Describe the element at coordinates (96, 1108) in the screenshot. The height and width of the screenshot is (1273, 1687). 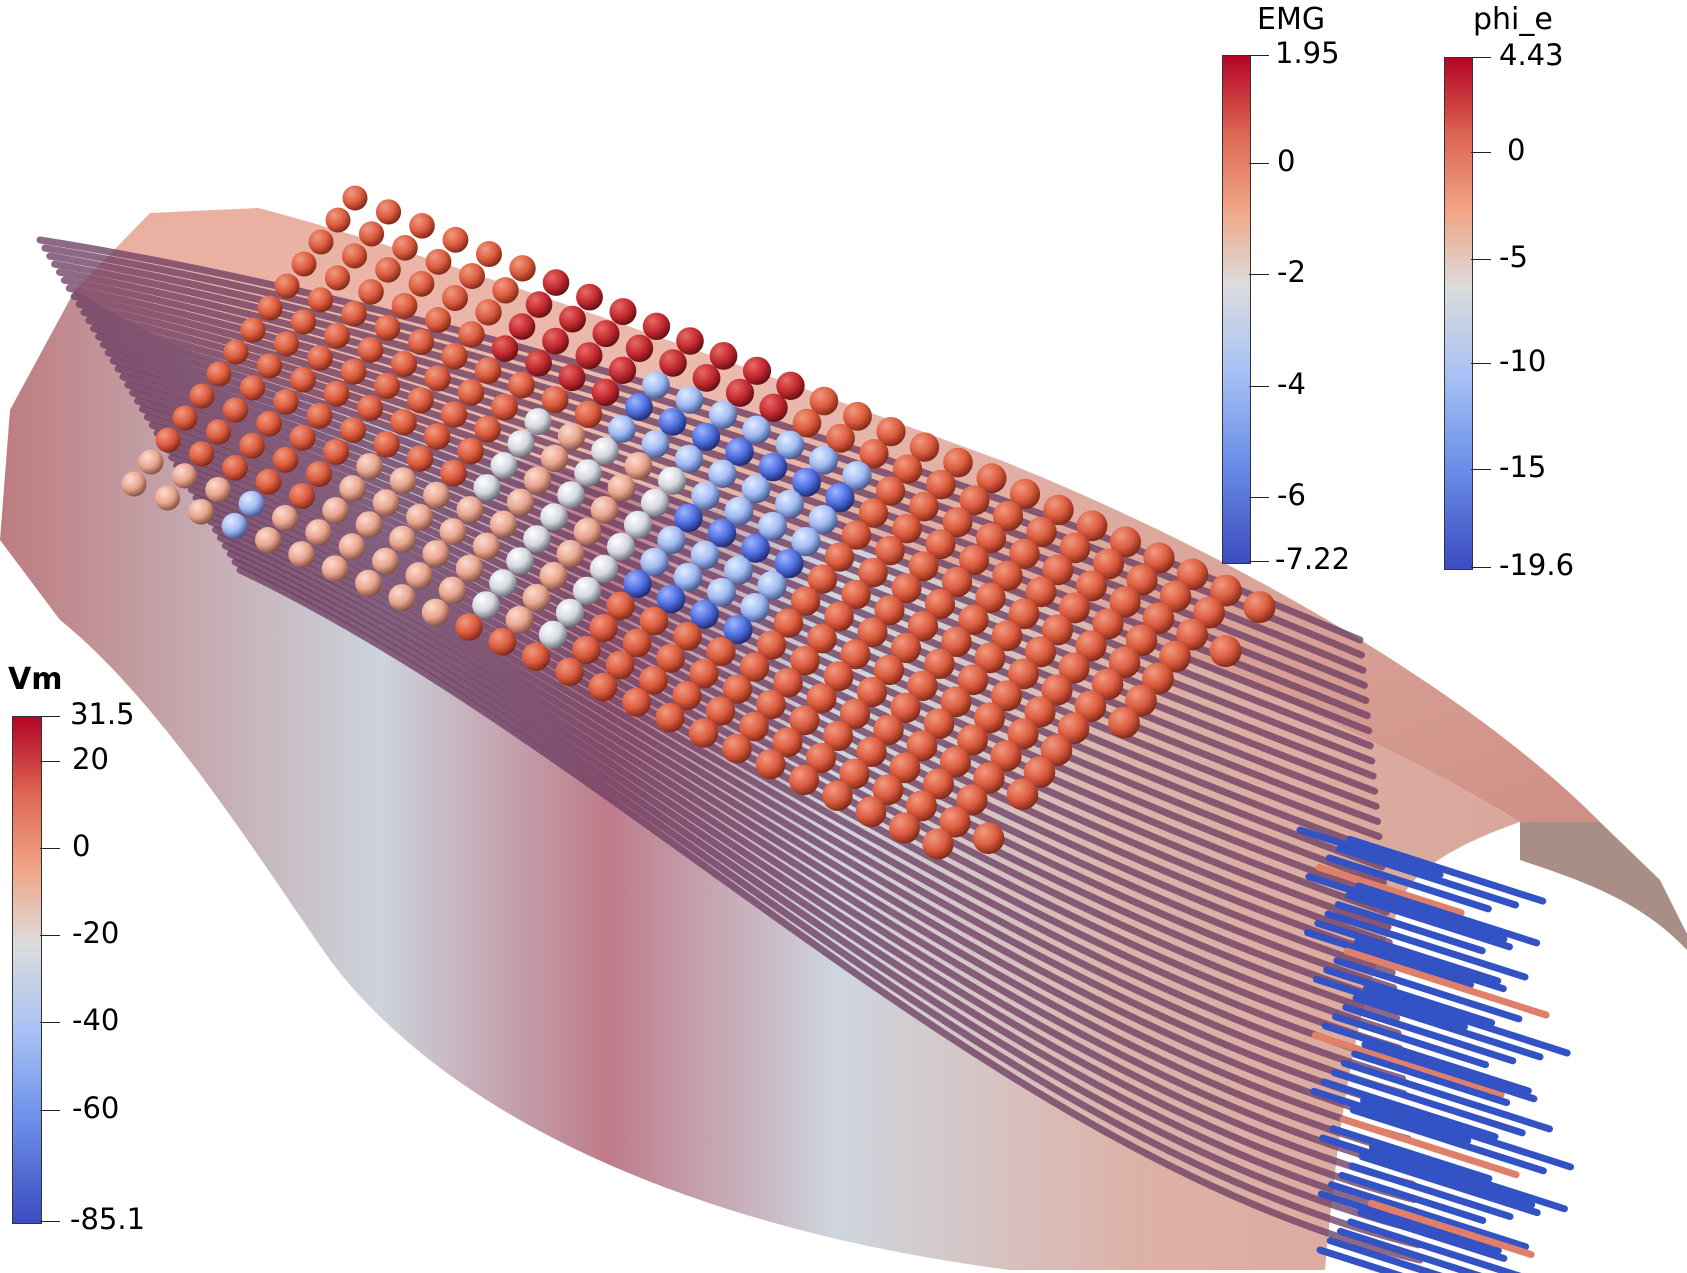
I see `vm-tick-label: -60` at that location.